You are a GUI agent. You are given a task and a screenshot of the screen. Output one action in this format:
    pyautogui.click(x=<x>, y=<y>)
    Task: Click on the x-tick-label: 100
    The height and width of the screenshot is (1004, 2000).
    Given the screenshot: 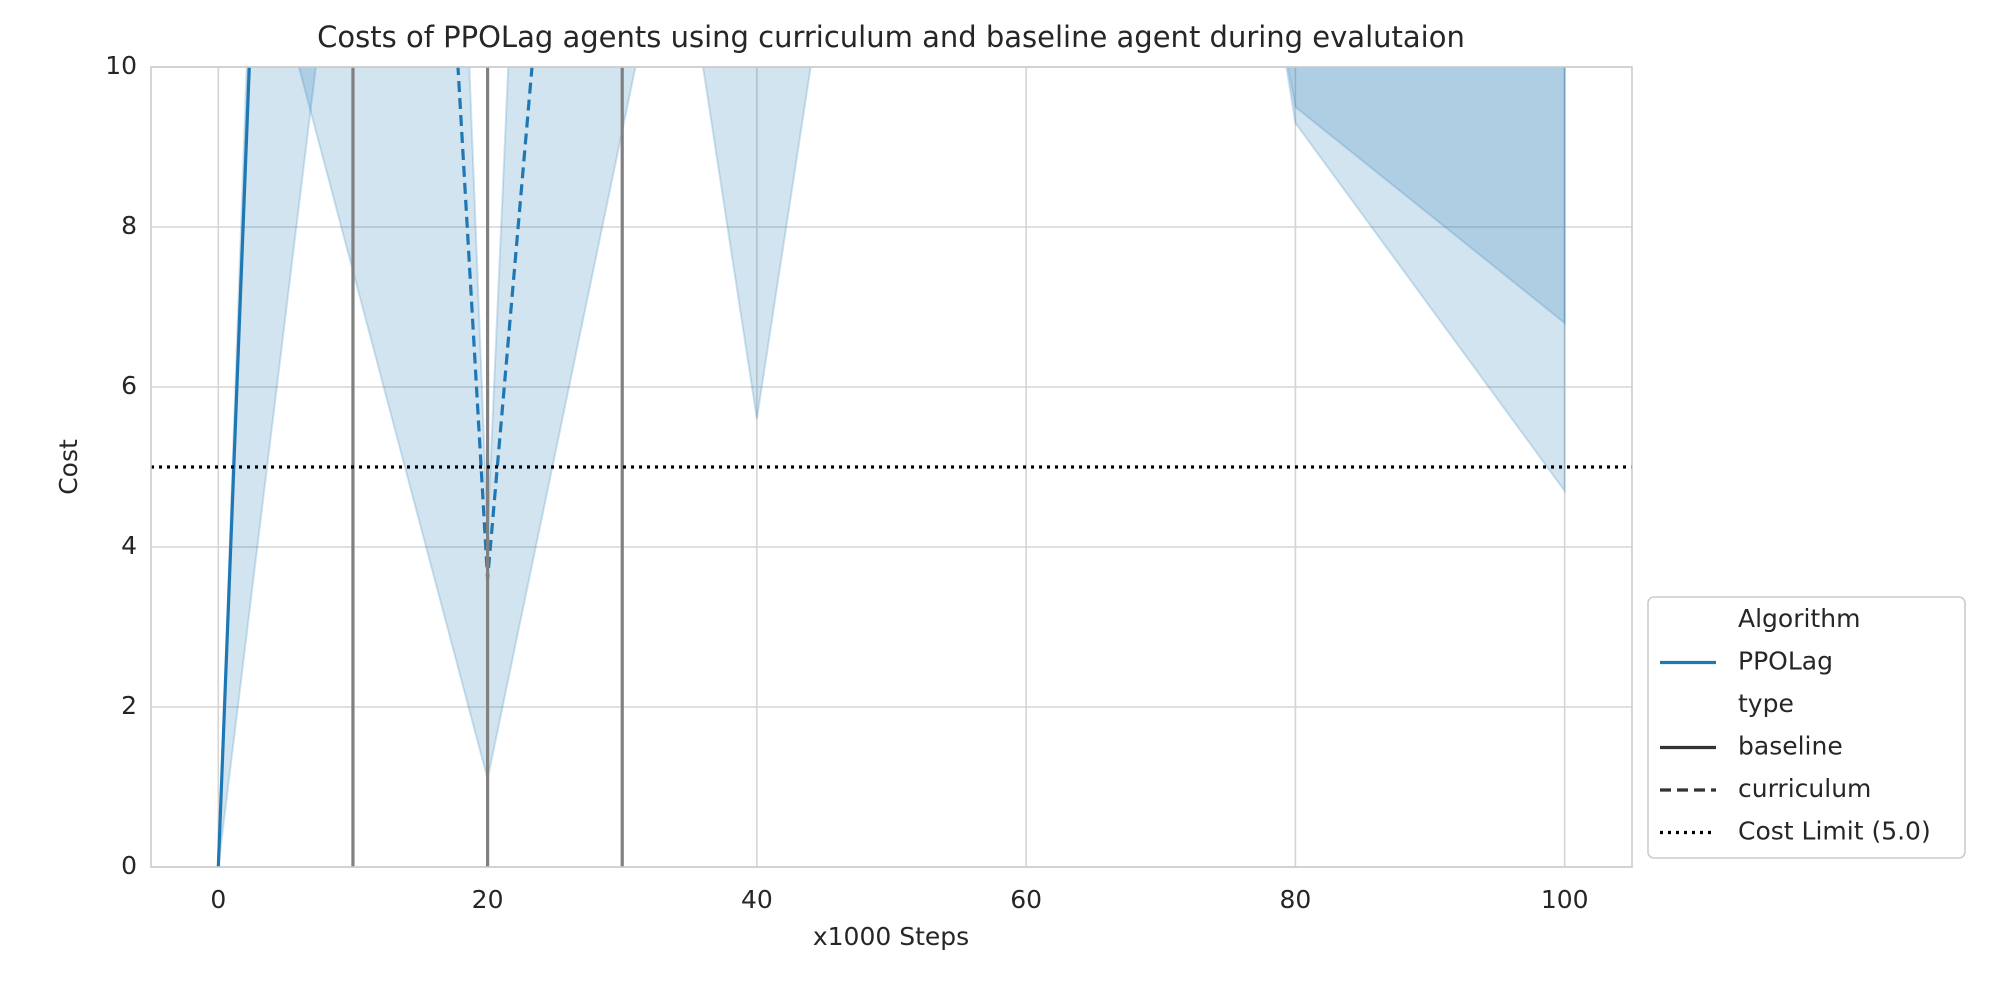 What is the action you would take?
    pyautogui.click(x=1565, y=899)
    